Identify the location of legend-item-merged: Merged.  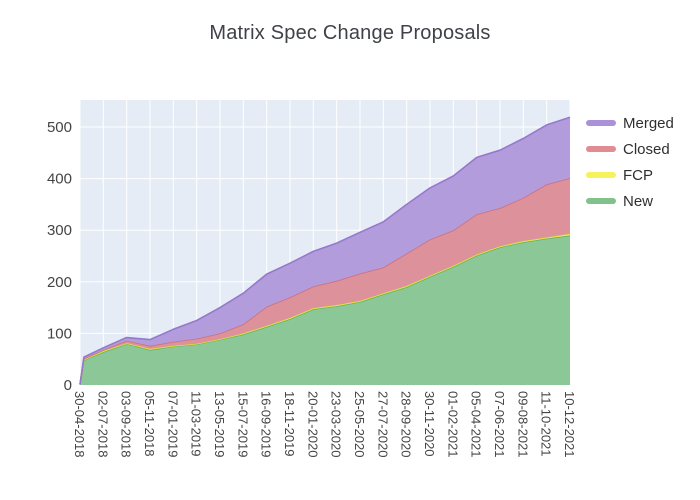
(630, 123).